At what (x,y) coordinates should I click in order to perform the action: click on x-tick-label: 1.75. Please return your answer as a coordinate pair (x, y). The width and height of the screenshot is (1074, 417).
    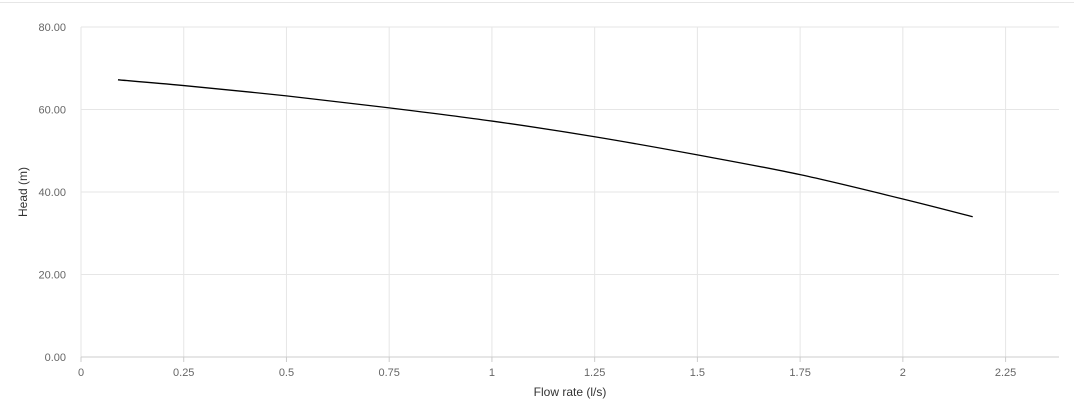
    Looking at the image, I should click on (799, 373).